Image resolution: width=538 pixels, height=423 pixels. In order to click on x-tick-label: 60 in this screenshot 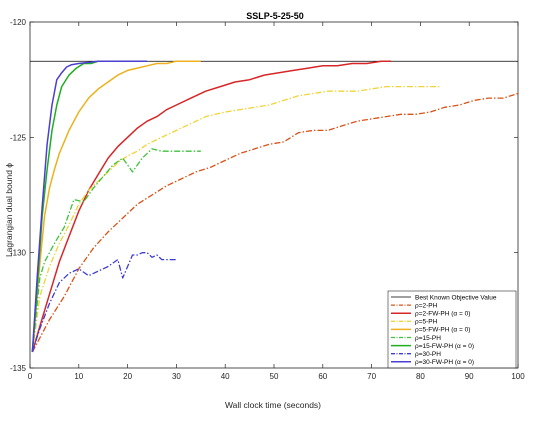, I will do `click(322, 376)`.